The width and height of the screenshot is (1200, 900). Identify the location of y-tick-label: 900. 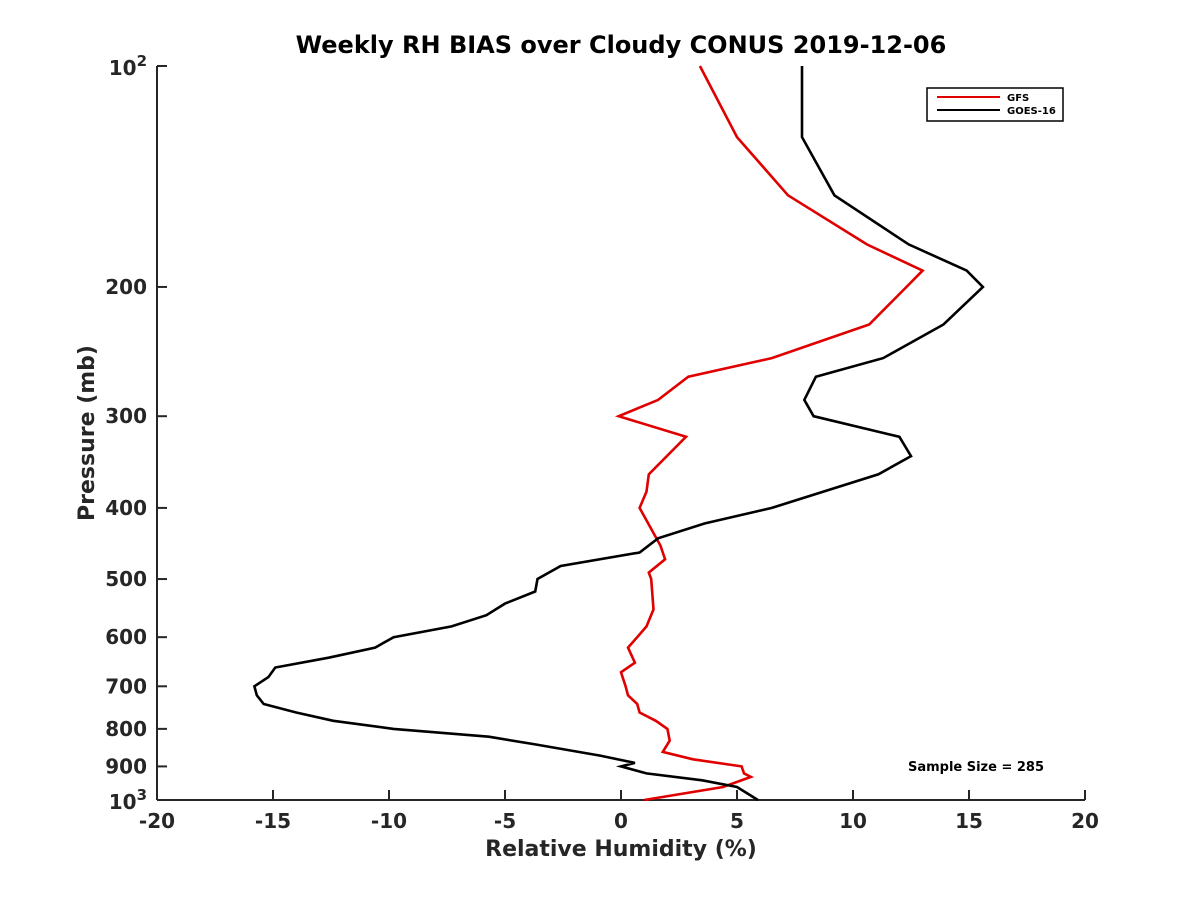
(126, 766).